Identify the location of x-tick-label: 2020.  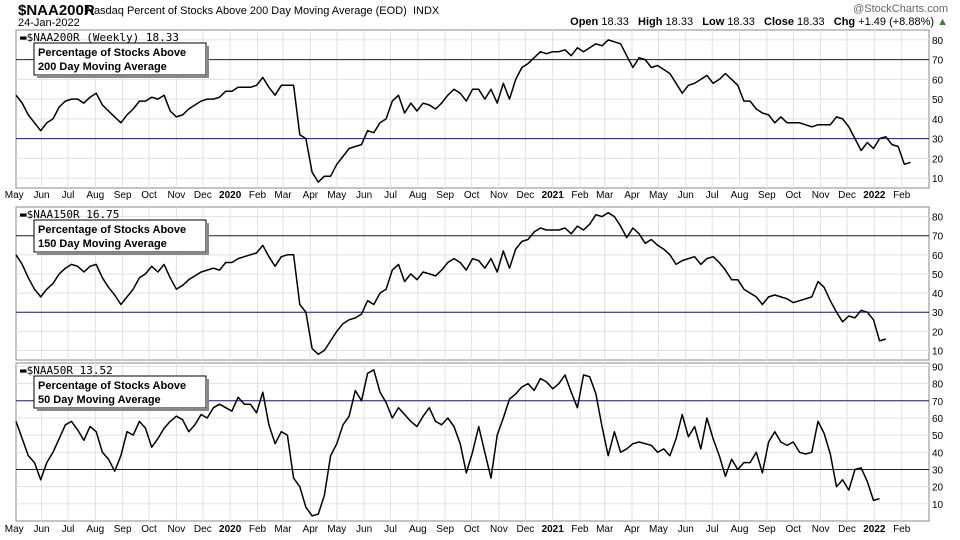
(230, 195).